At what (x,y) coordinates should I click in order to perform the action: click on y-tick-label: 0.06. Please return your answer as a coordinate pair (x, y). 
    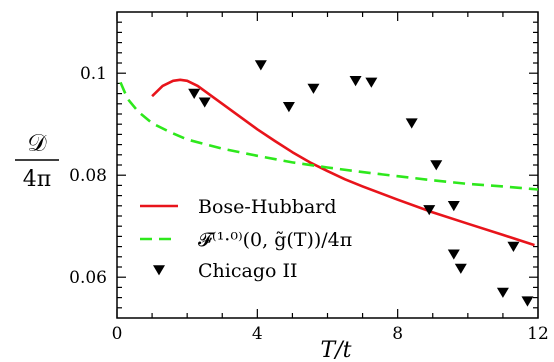
    Looking at the image, I should click on (88, 278).